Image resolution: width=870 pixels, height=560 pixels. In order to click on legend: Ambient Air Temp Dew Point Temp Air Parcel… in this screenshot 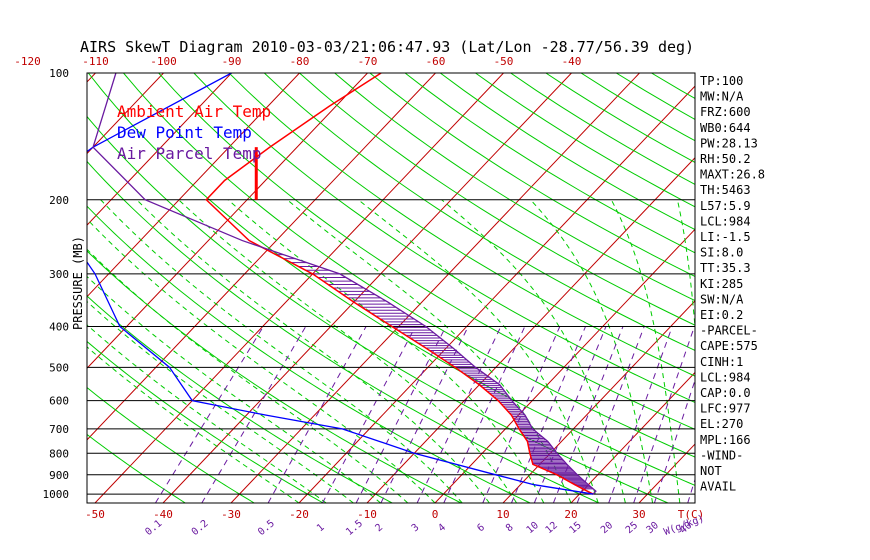, I will do `click(194, 132)`.